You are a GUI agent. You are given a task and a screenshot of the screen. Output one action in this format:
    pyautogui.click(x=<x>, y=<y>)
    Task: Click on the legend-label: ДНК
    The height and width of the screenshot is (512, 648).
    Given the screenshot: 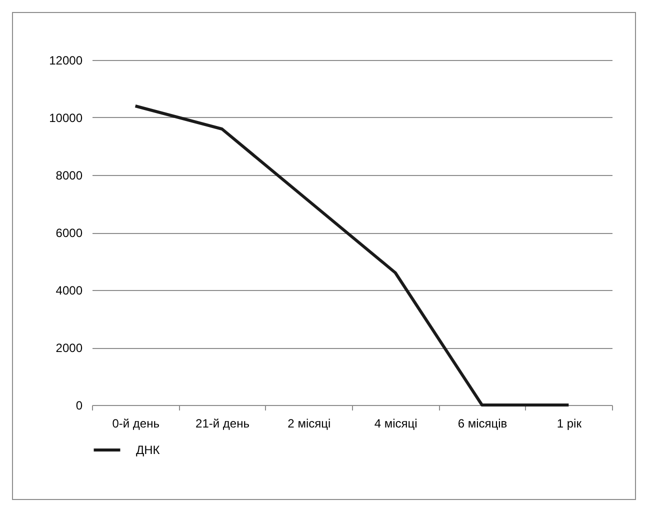 What is the action you would take?
    pyautogui.click(x=148, y=450)
    